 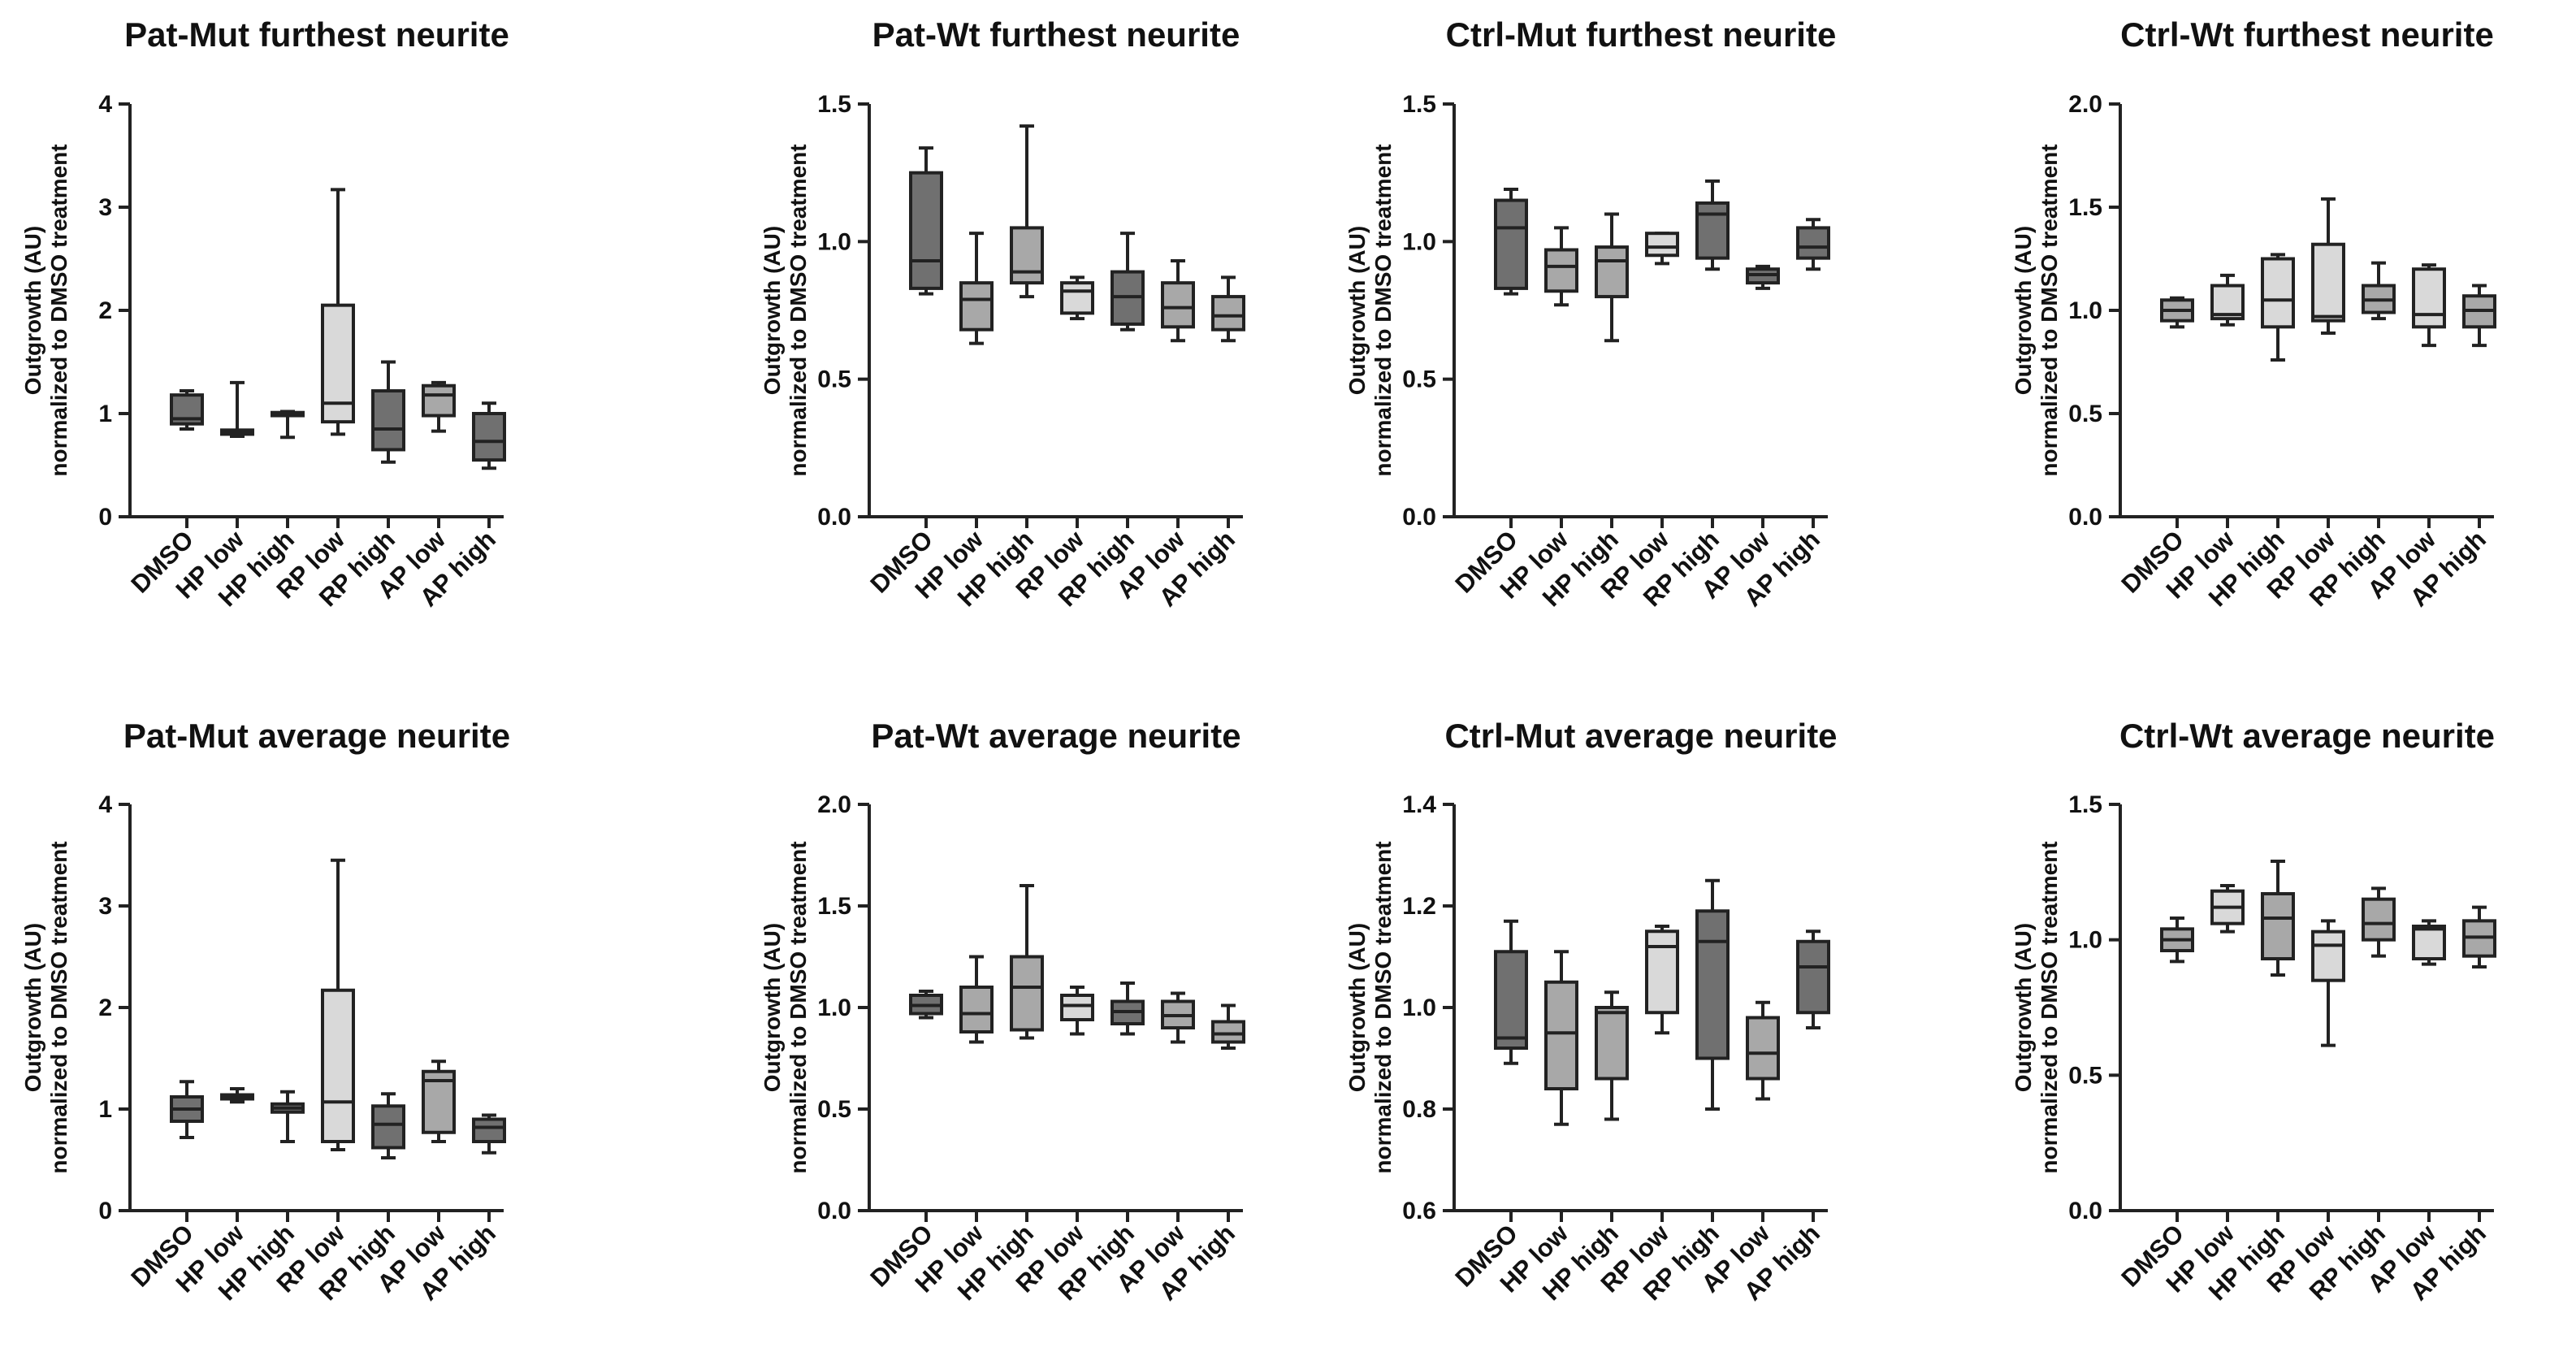 I want to click on panel-title: Pat-Mut average neurite, so click(x=316, y=736).